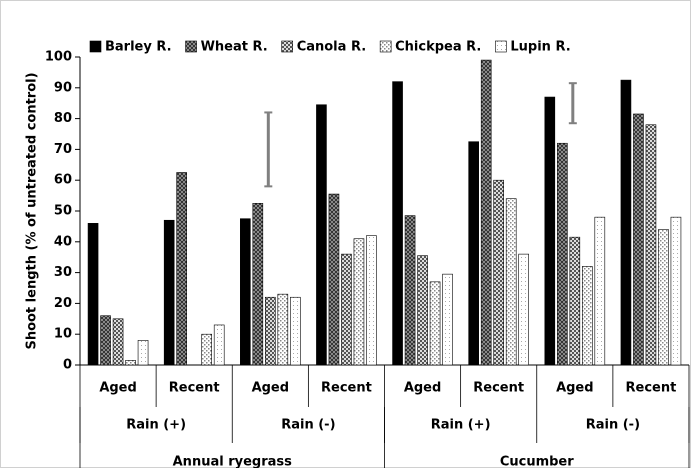 The image size is (691, 468). Describe the element at coordinates (331, 47) in the screenshot. I see `legend-label: Canola R.` at that location.